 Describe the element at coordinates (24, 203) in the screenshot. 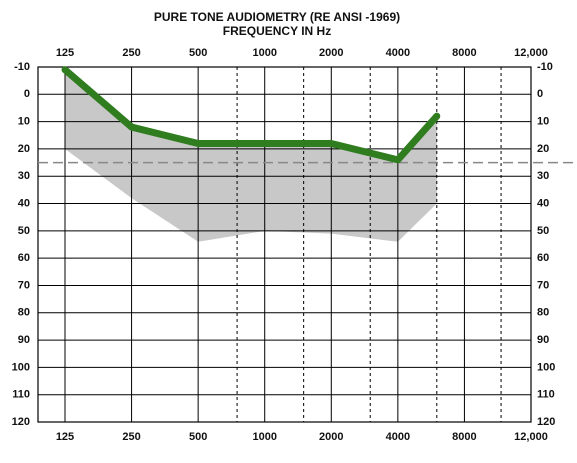

I see `y-tick-label: 40` at that location.